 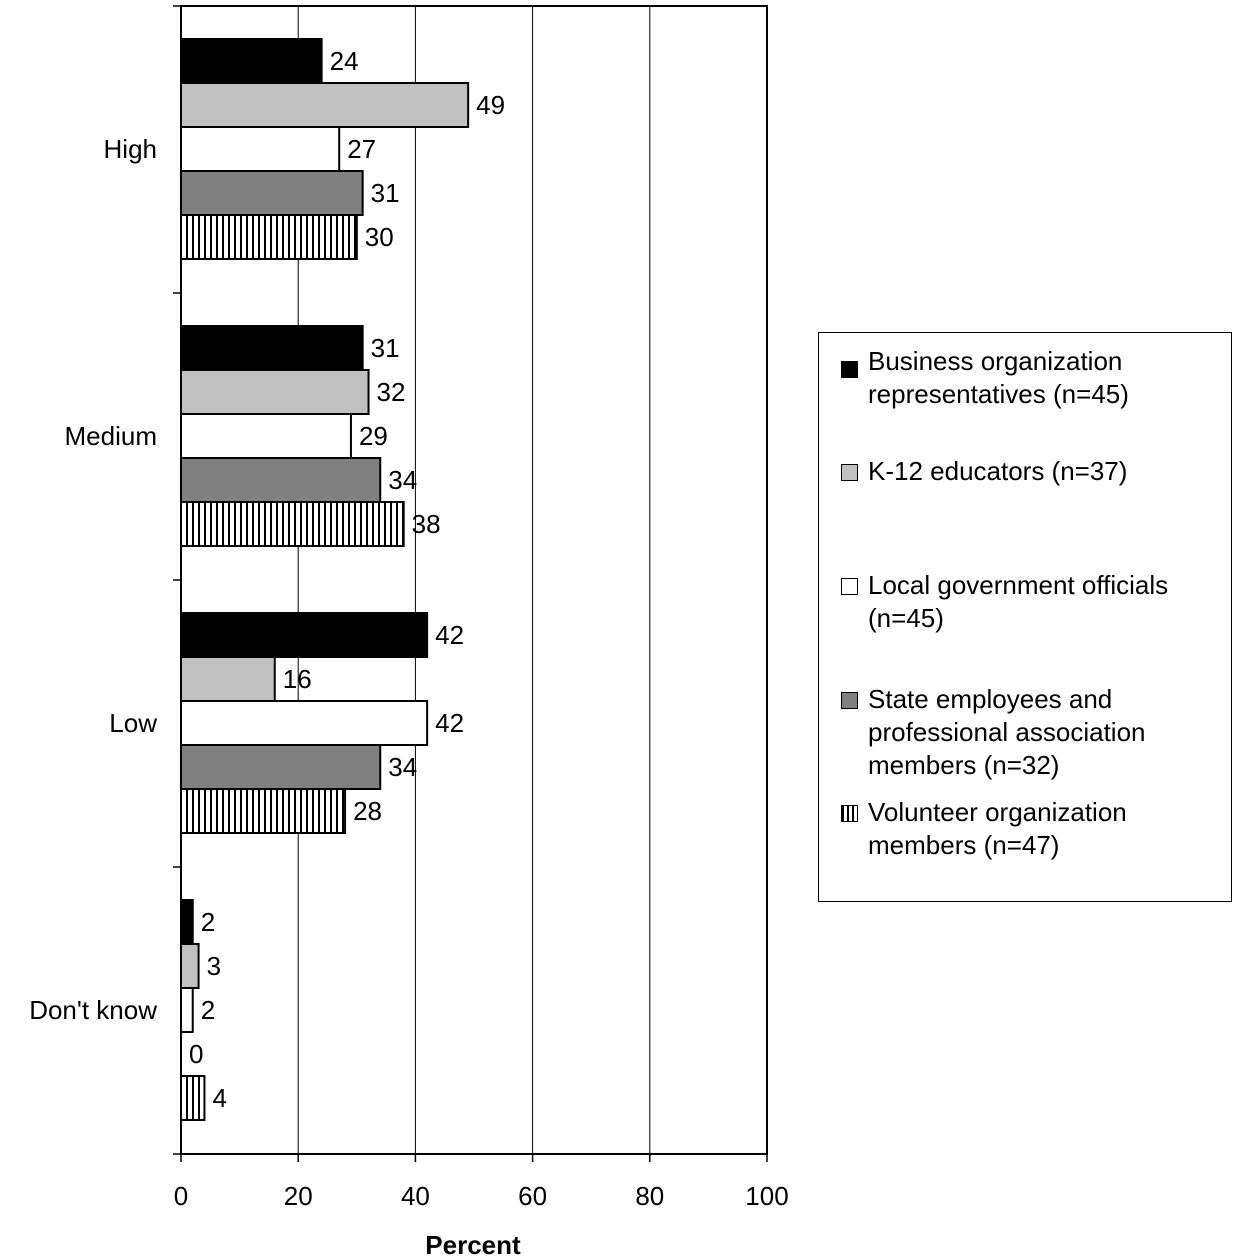 What do you see at coordinates (361, 149) in the screenshot?
I see `data-label: 27` at bounding box center [361, 149].